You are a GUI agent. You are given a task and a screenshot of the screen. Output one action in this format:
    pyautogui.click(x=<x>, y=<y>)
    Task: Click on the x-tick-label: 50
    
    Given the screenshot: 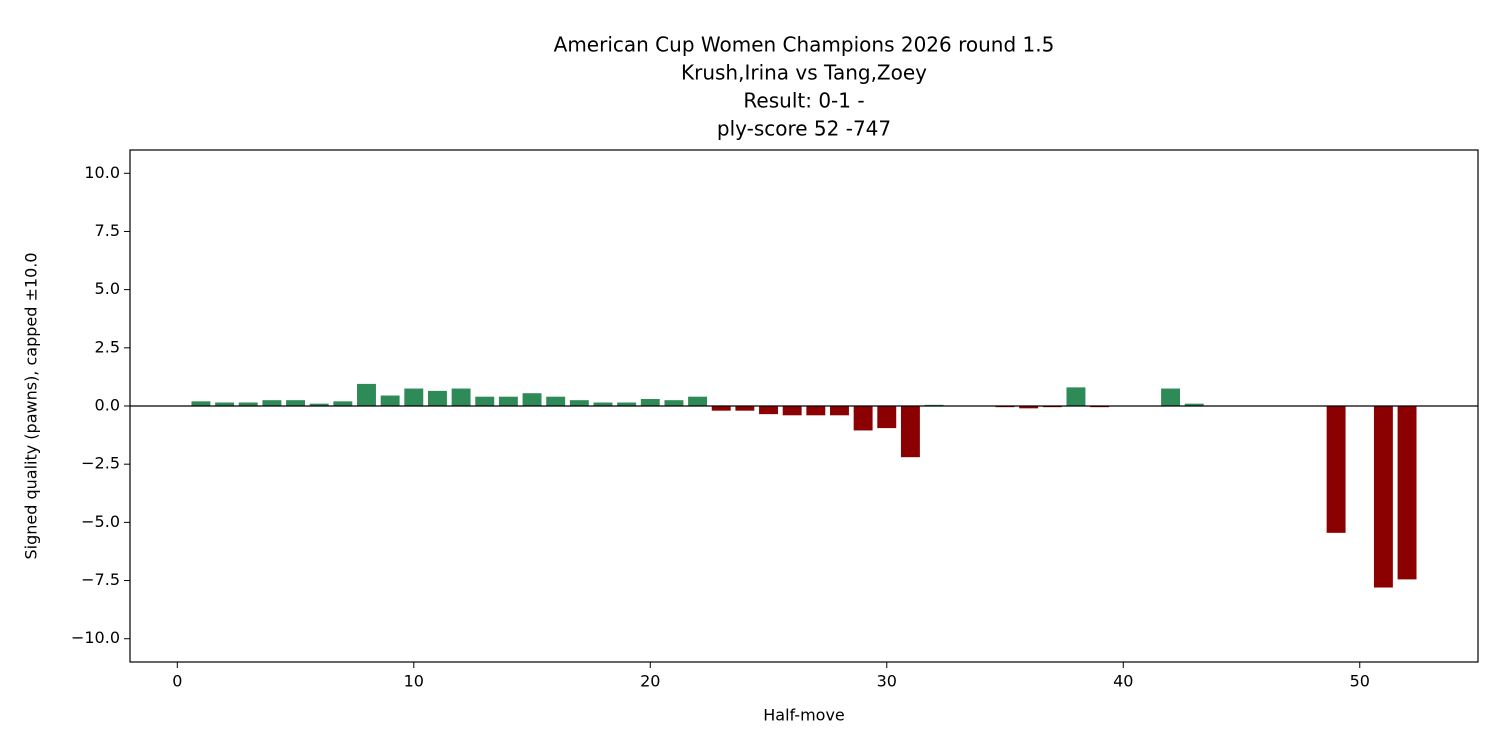 What is the action you would take?
    pyautogui.click(x=1360, y=681)
    